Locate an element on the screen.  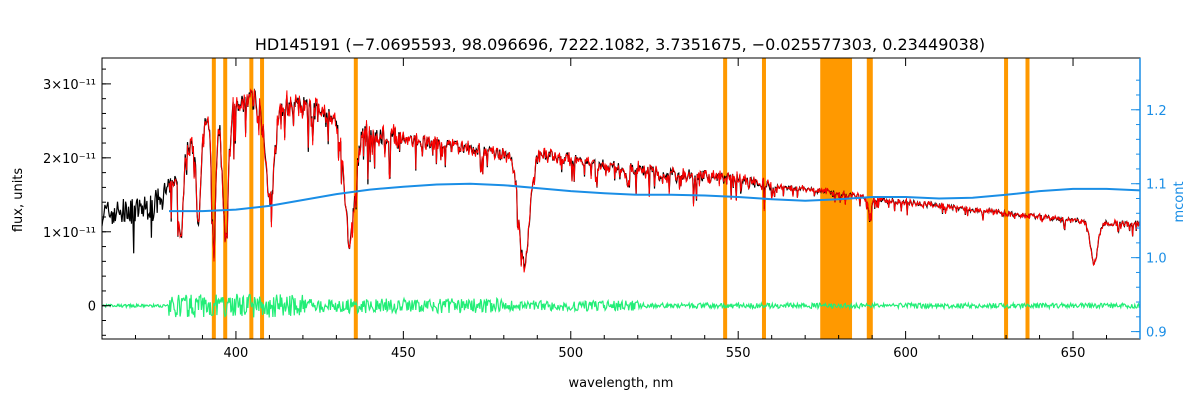
x-tick-label: 450 is located at coordinates (403, 353).